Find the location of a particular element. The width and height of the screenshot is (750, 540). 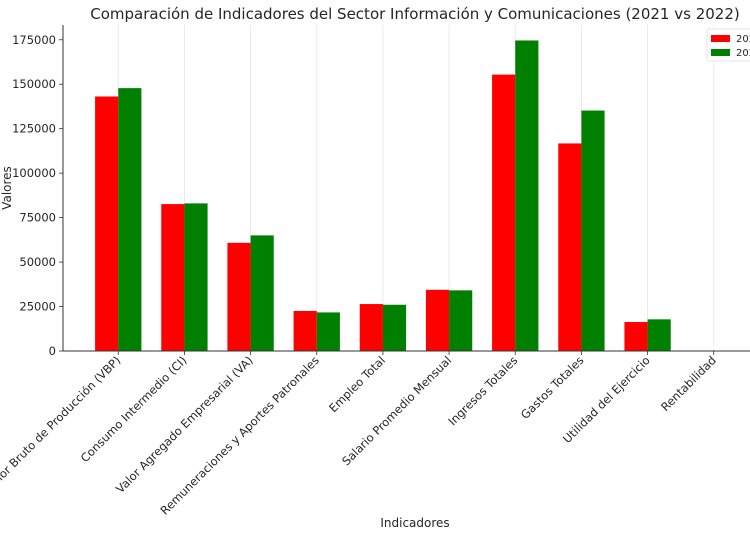

legend-label: 2021 is located at coordinates (743, 39).